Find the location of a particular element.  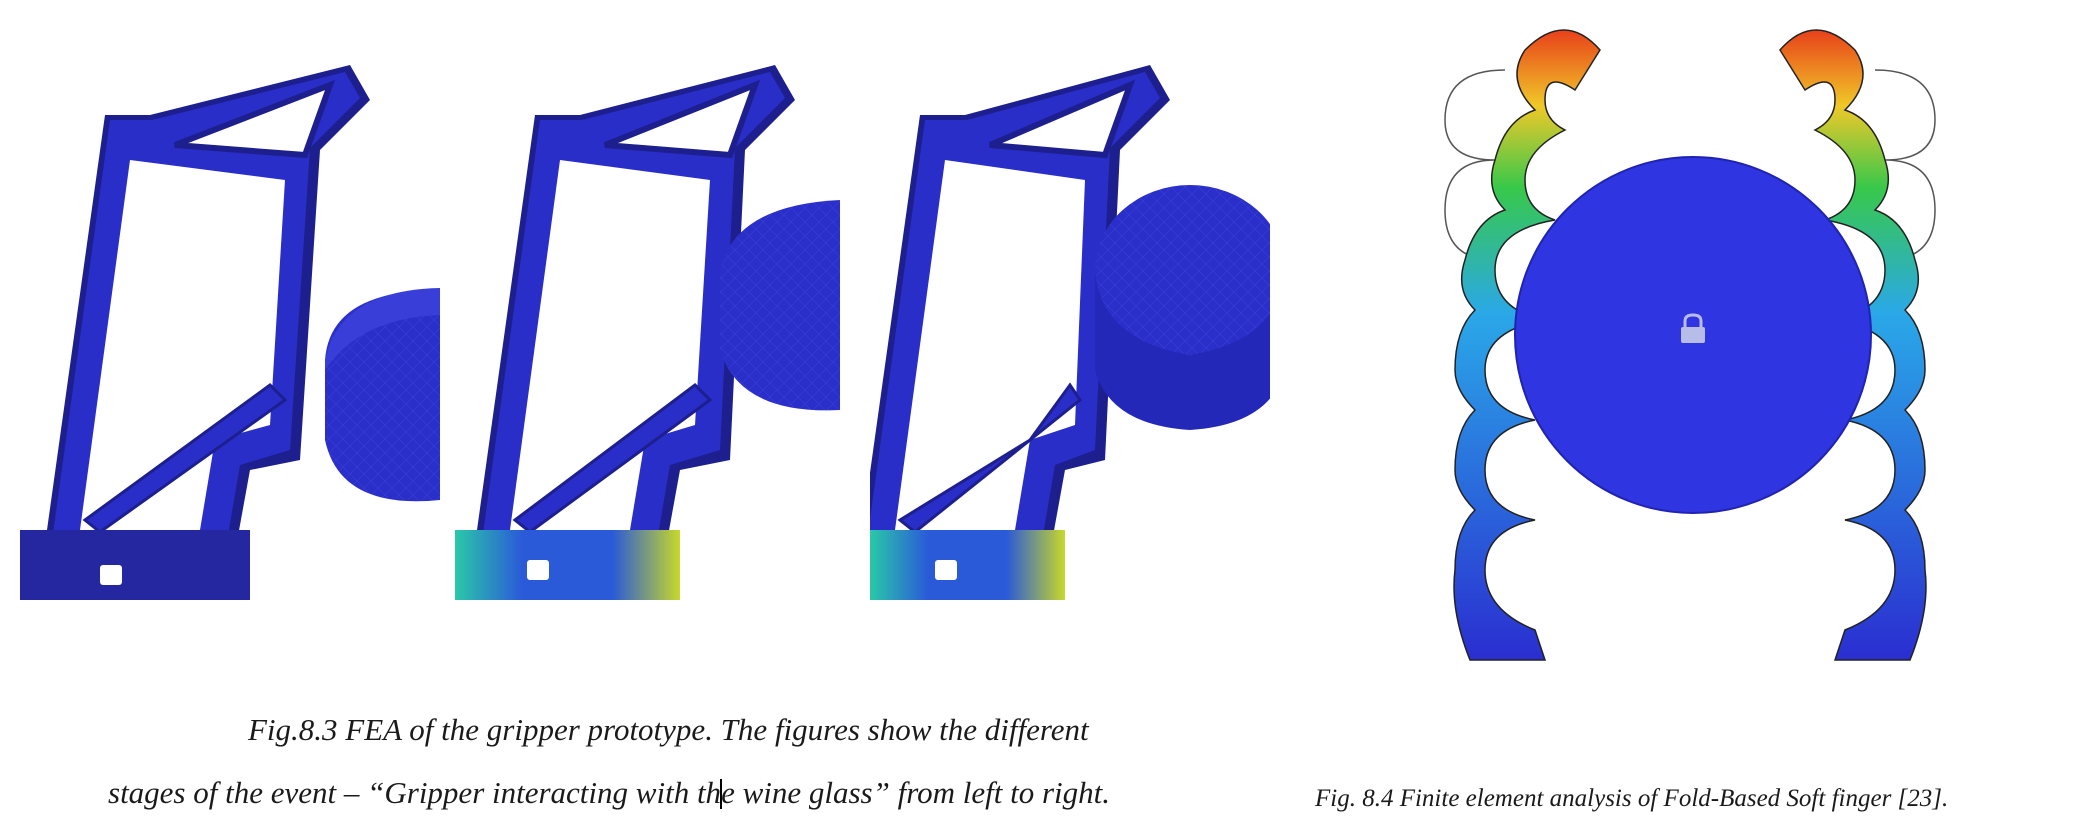

fea-stage-2-image is located at coordinates (647, 350).